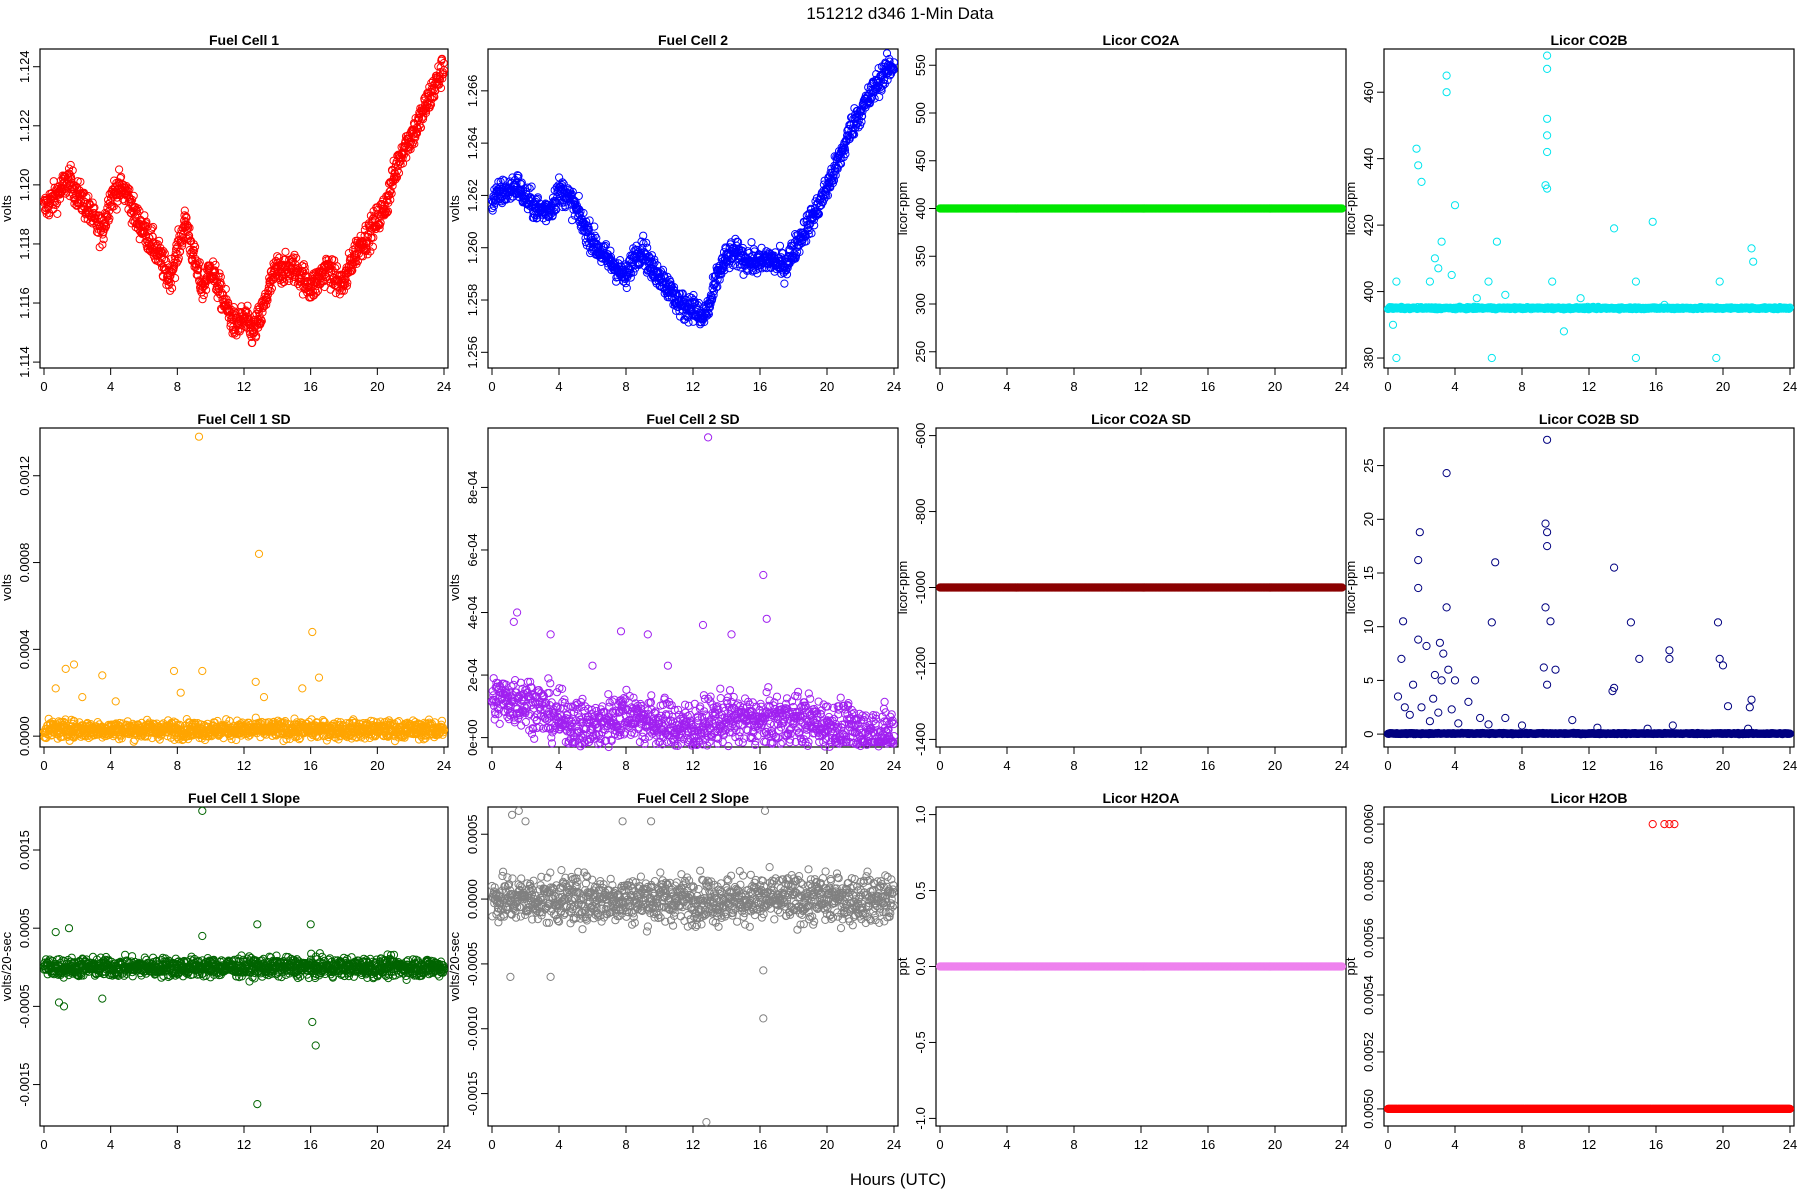 The image size is (1800, 1200). What do you see at coordinates (920, 352) in the screenshot?
I see `y-tick-label: 250` at bounding box center [920, 352].